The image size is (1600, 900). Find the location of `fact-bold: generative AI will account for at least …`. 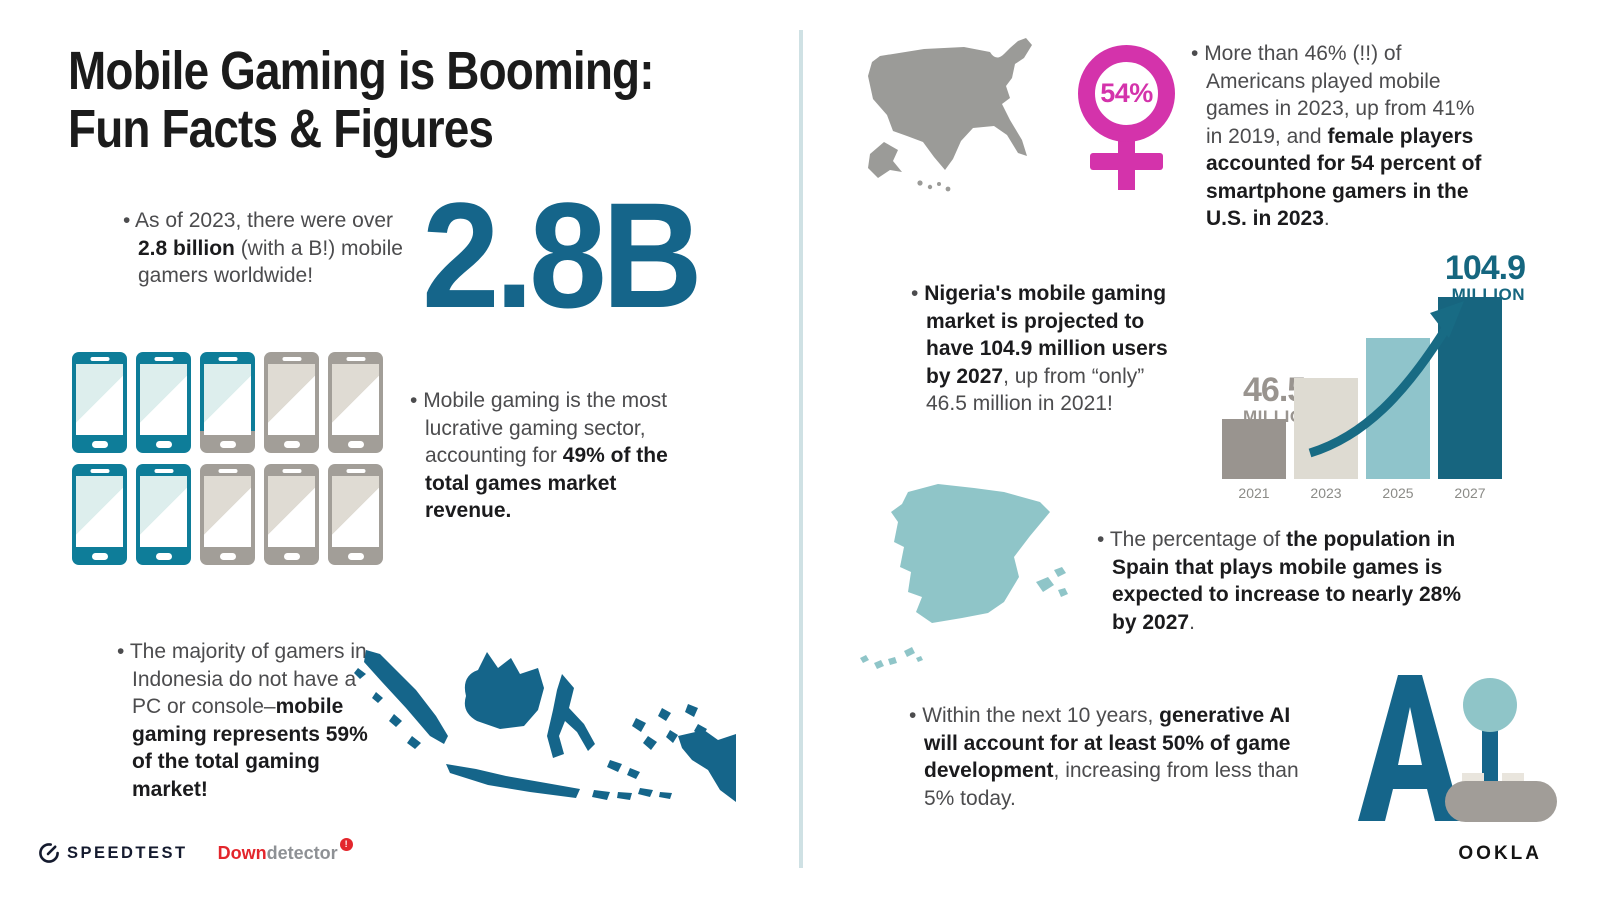

fact-bold: generative AI will account for at least … is located at coordinates (1107, 743).